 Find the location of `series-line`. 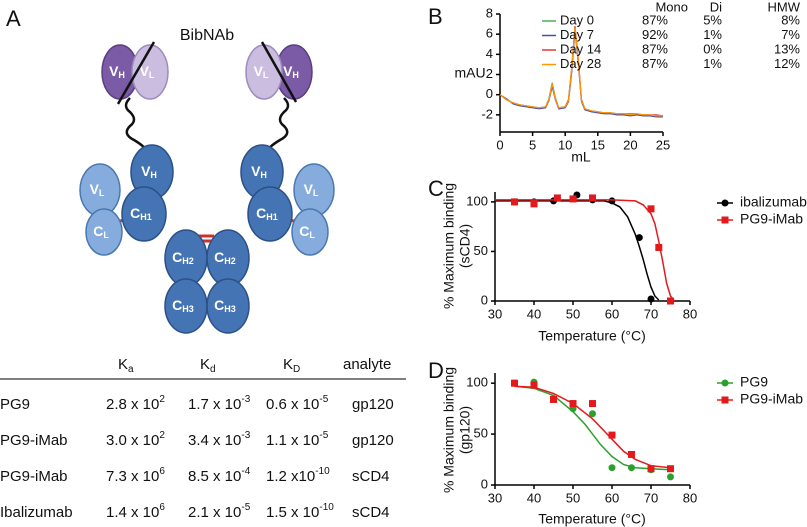

series-line is located at coordinates (581, 72).